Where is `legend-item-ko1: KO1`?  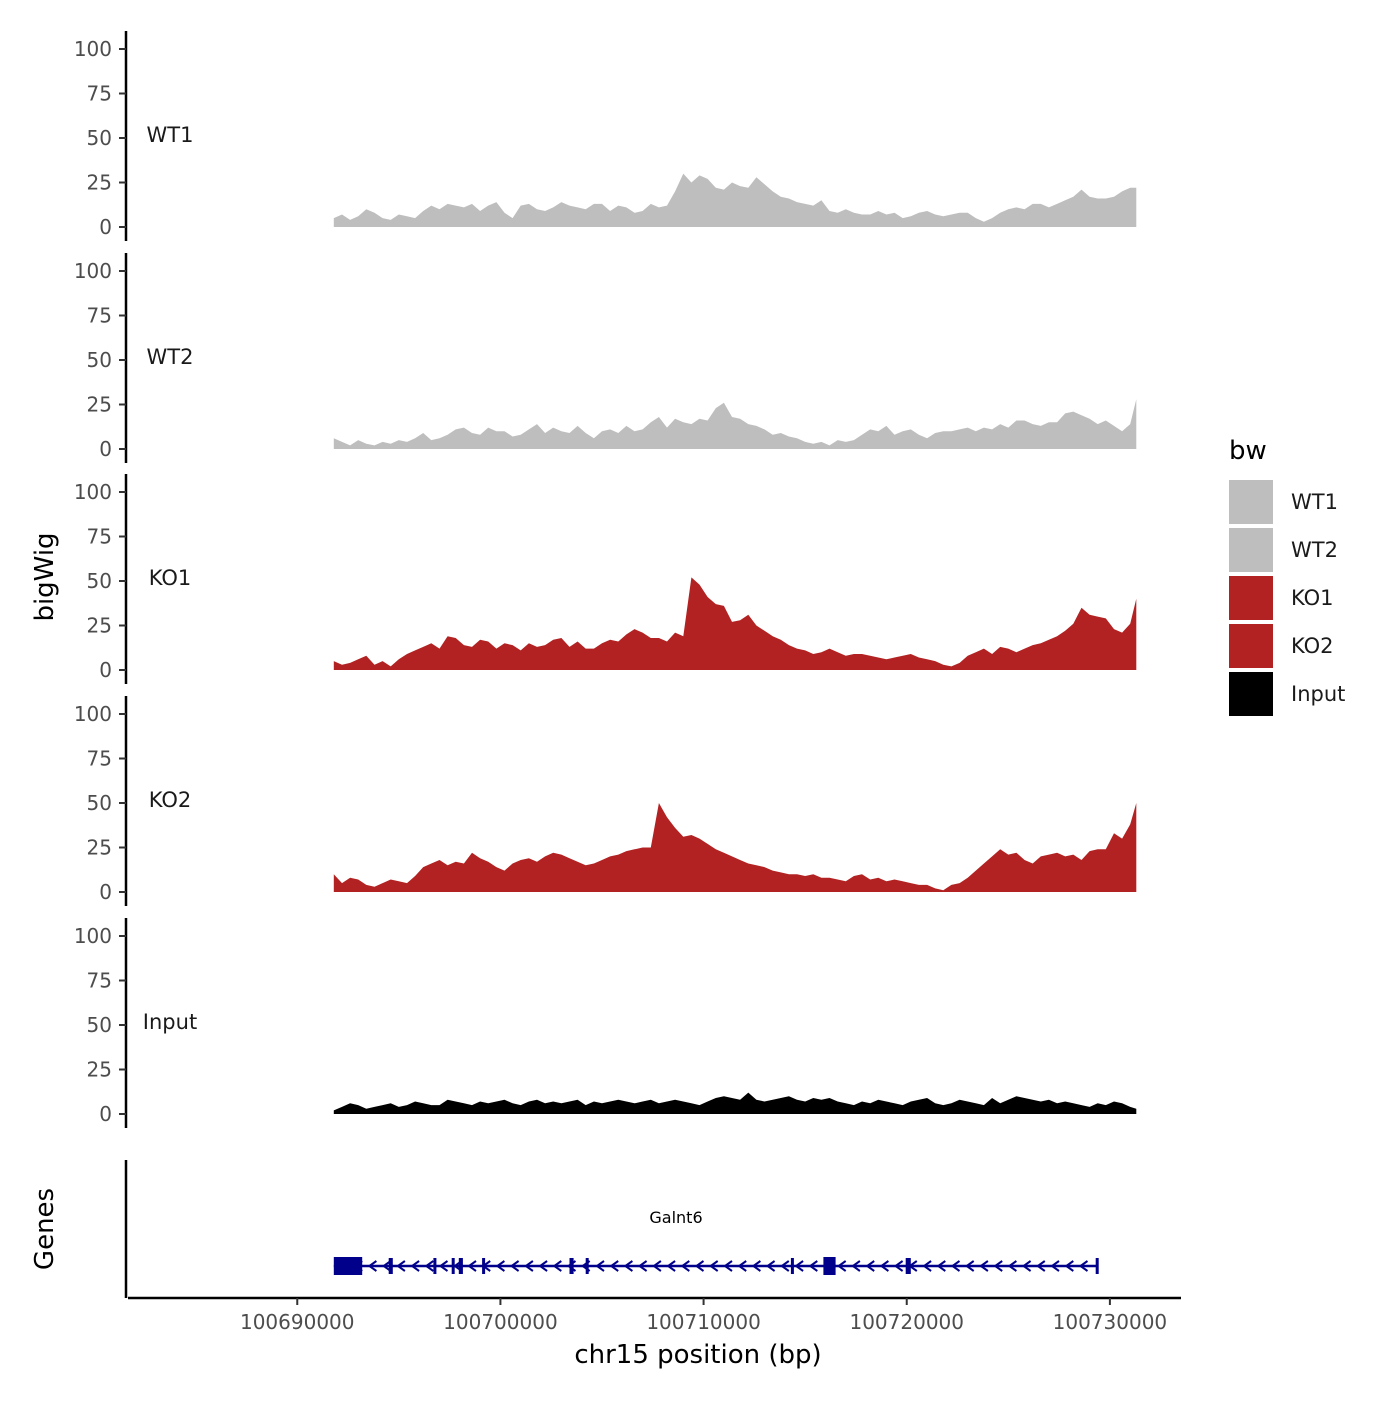
legend-item-ko1: KO1 is located at coordinates (1281, 598).